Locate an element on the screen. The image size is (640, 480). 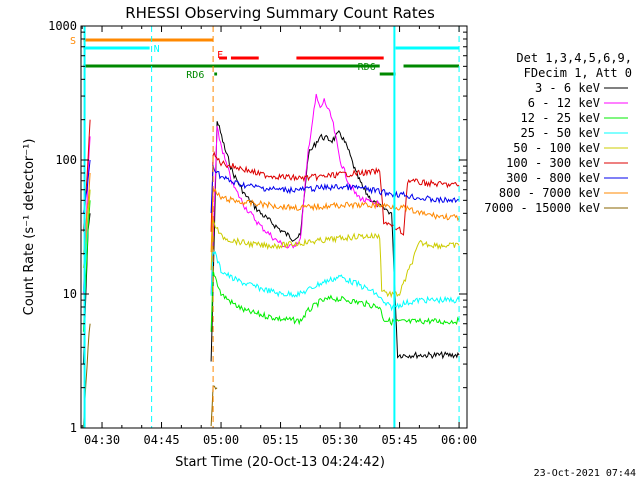
series-line-50-100-kev is located at coordinates (335, 259).